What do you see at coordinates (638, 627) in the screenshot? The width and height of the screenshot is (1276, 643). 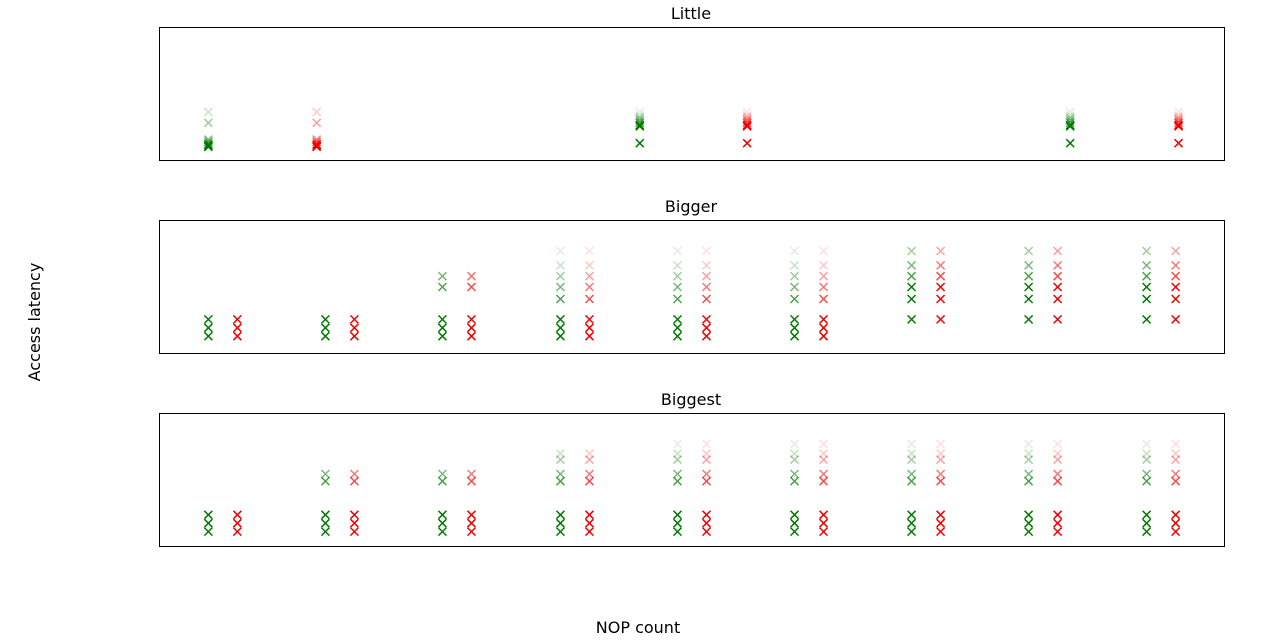 I see `x-axis-label: NOP count` at bounding box center [638, 627].